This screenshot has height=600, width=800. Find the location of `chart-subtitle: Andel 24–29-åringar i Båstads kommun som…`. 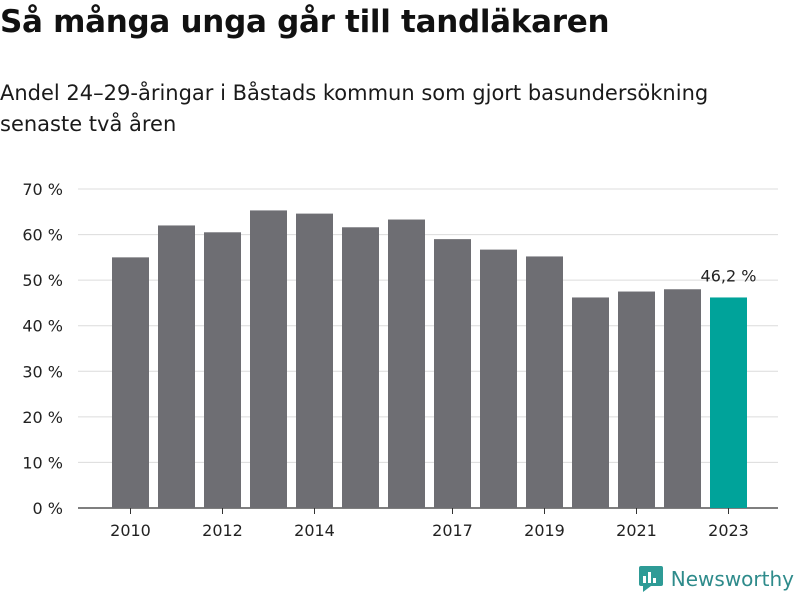

chart-subtitle: Andel 24–29-åringar i Båstads kommun som… is located at coordinates (354, 108).